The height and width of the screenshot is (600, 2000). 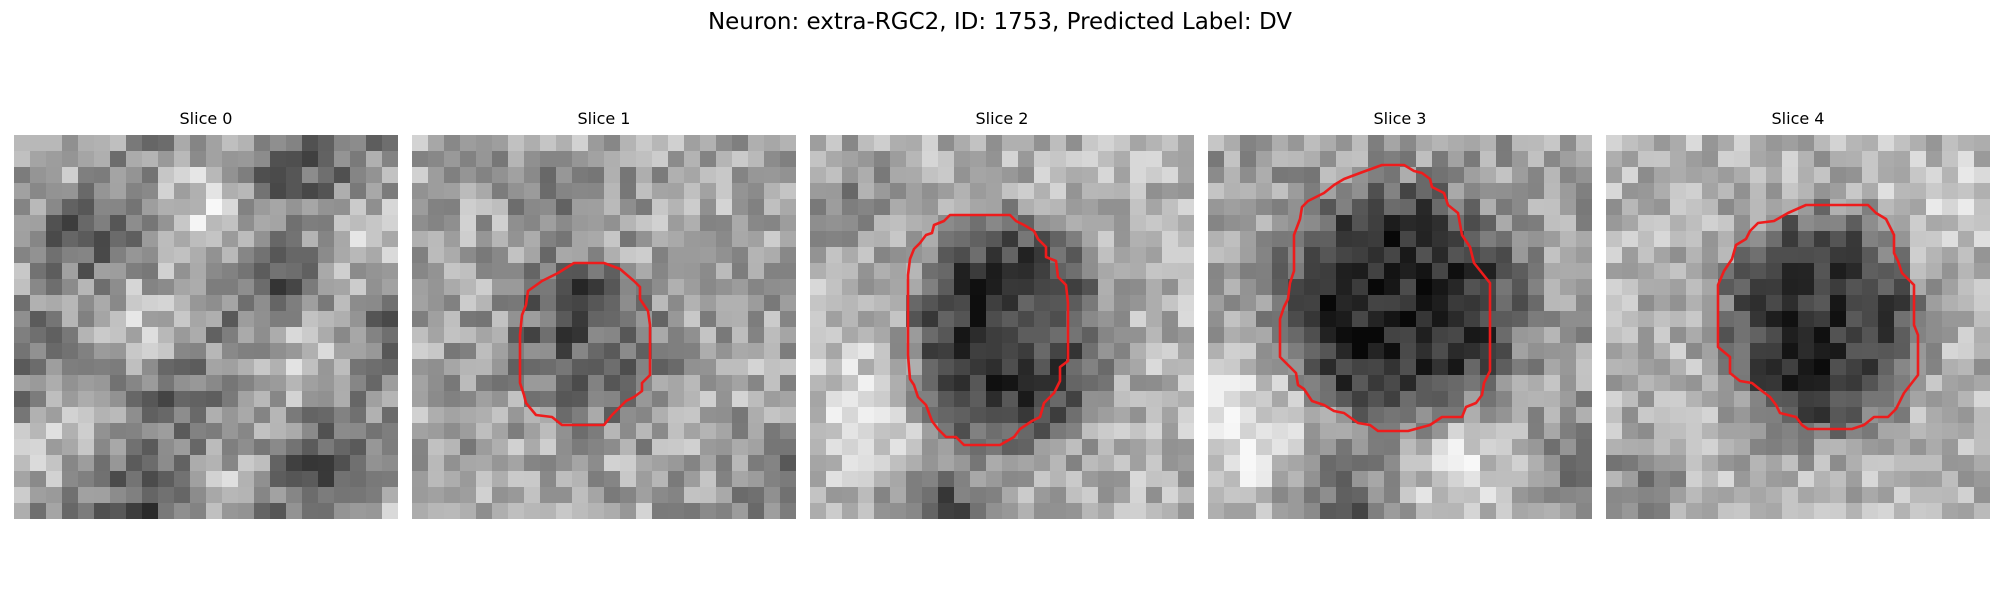 What do you see at coordinates (1400, 118) in the screenshot?
I see `slice-title-3: Slice 3` at bounding box center [1400, 118].